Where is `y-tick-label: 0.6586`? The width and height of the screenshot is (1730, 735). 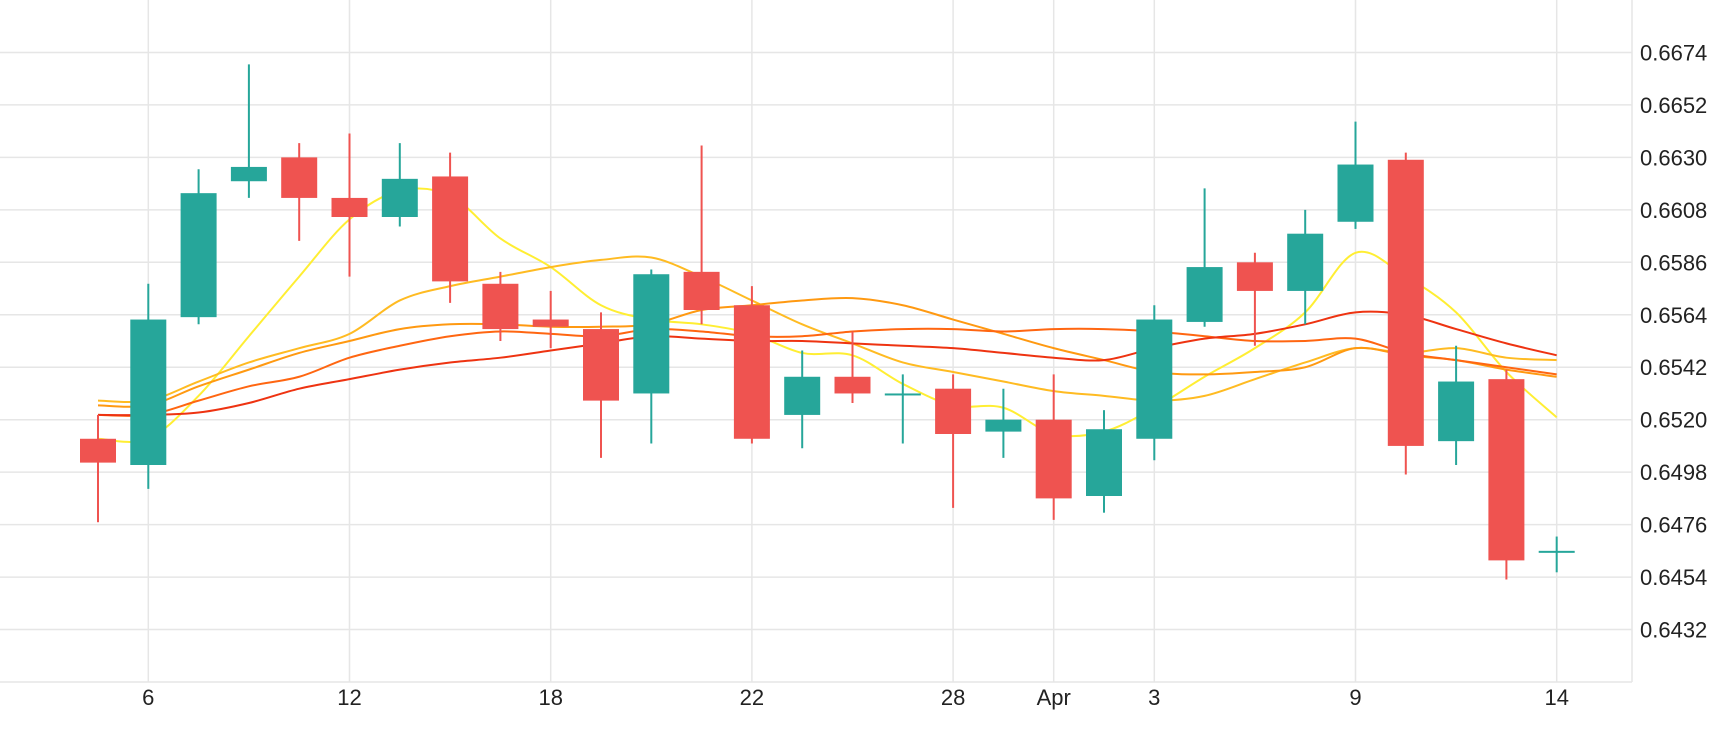
y-tick-label: 0.6586 is located at coordinates (1673, 262).